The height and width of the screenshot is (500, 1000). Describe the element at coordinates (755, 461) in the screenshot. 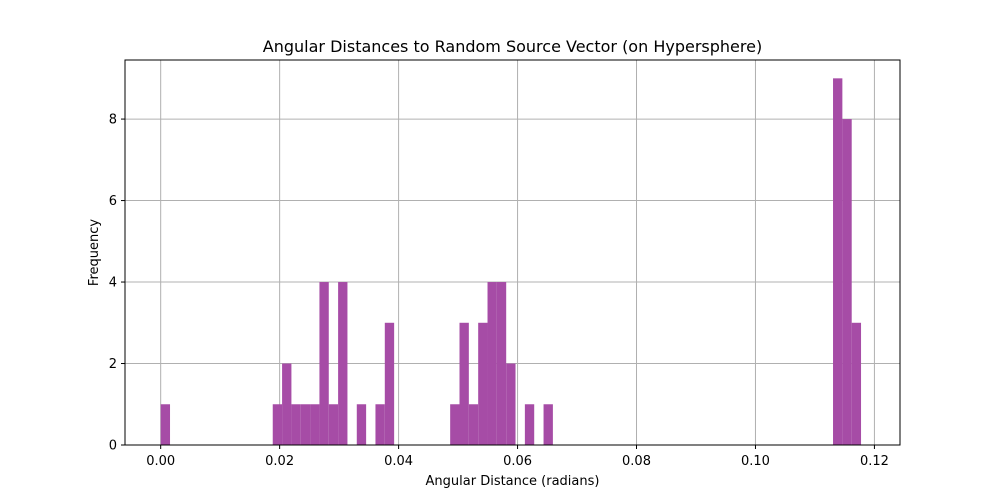

I see `x-tick-label: 0.10` at that location.